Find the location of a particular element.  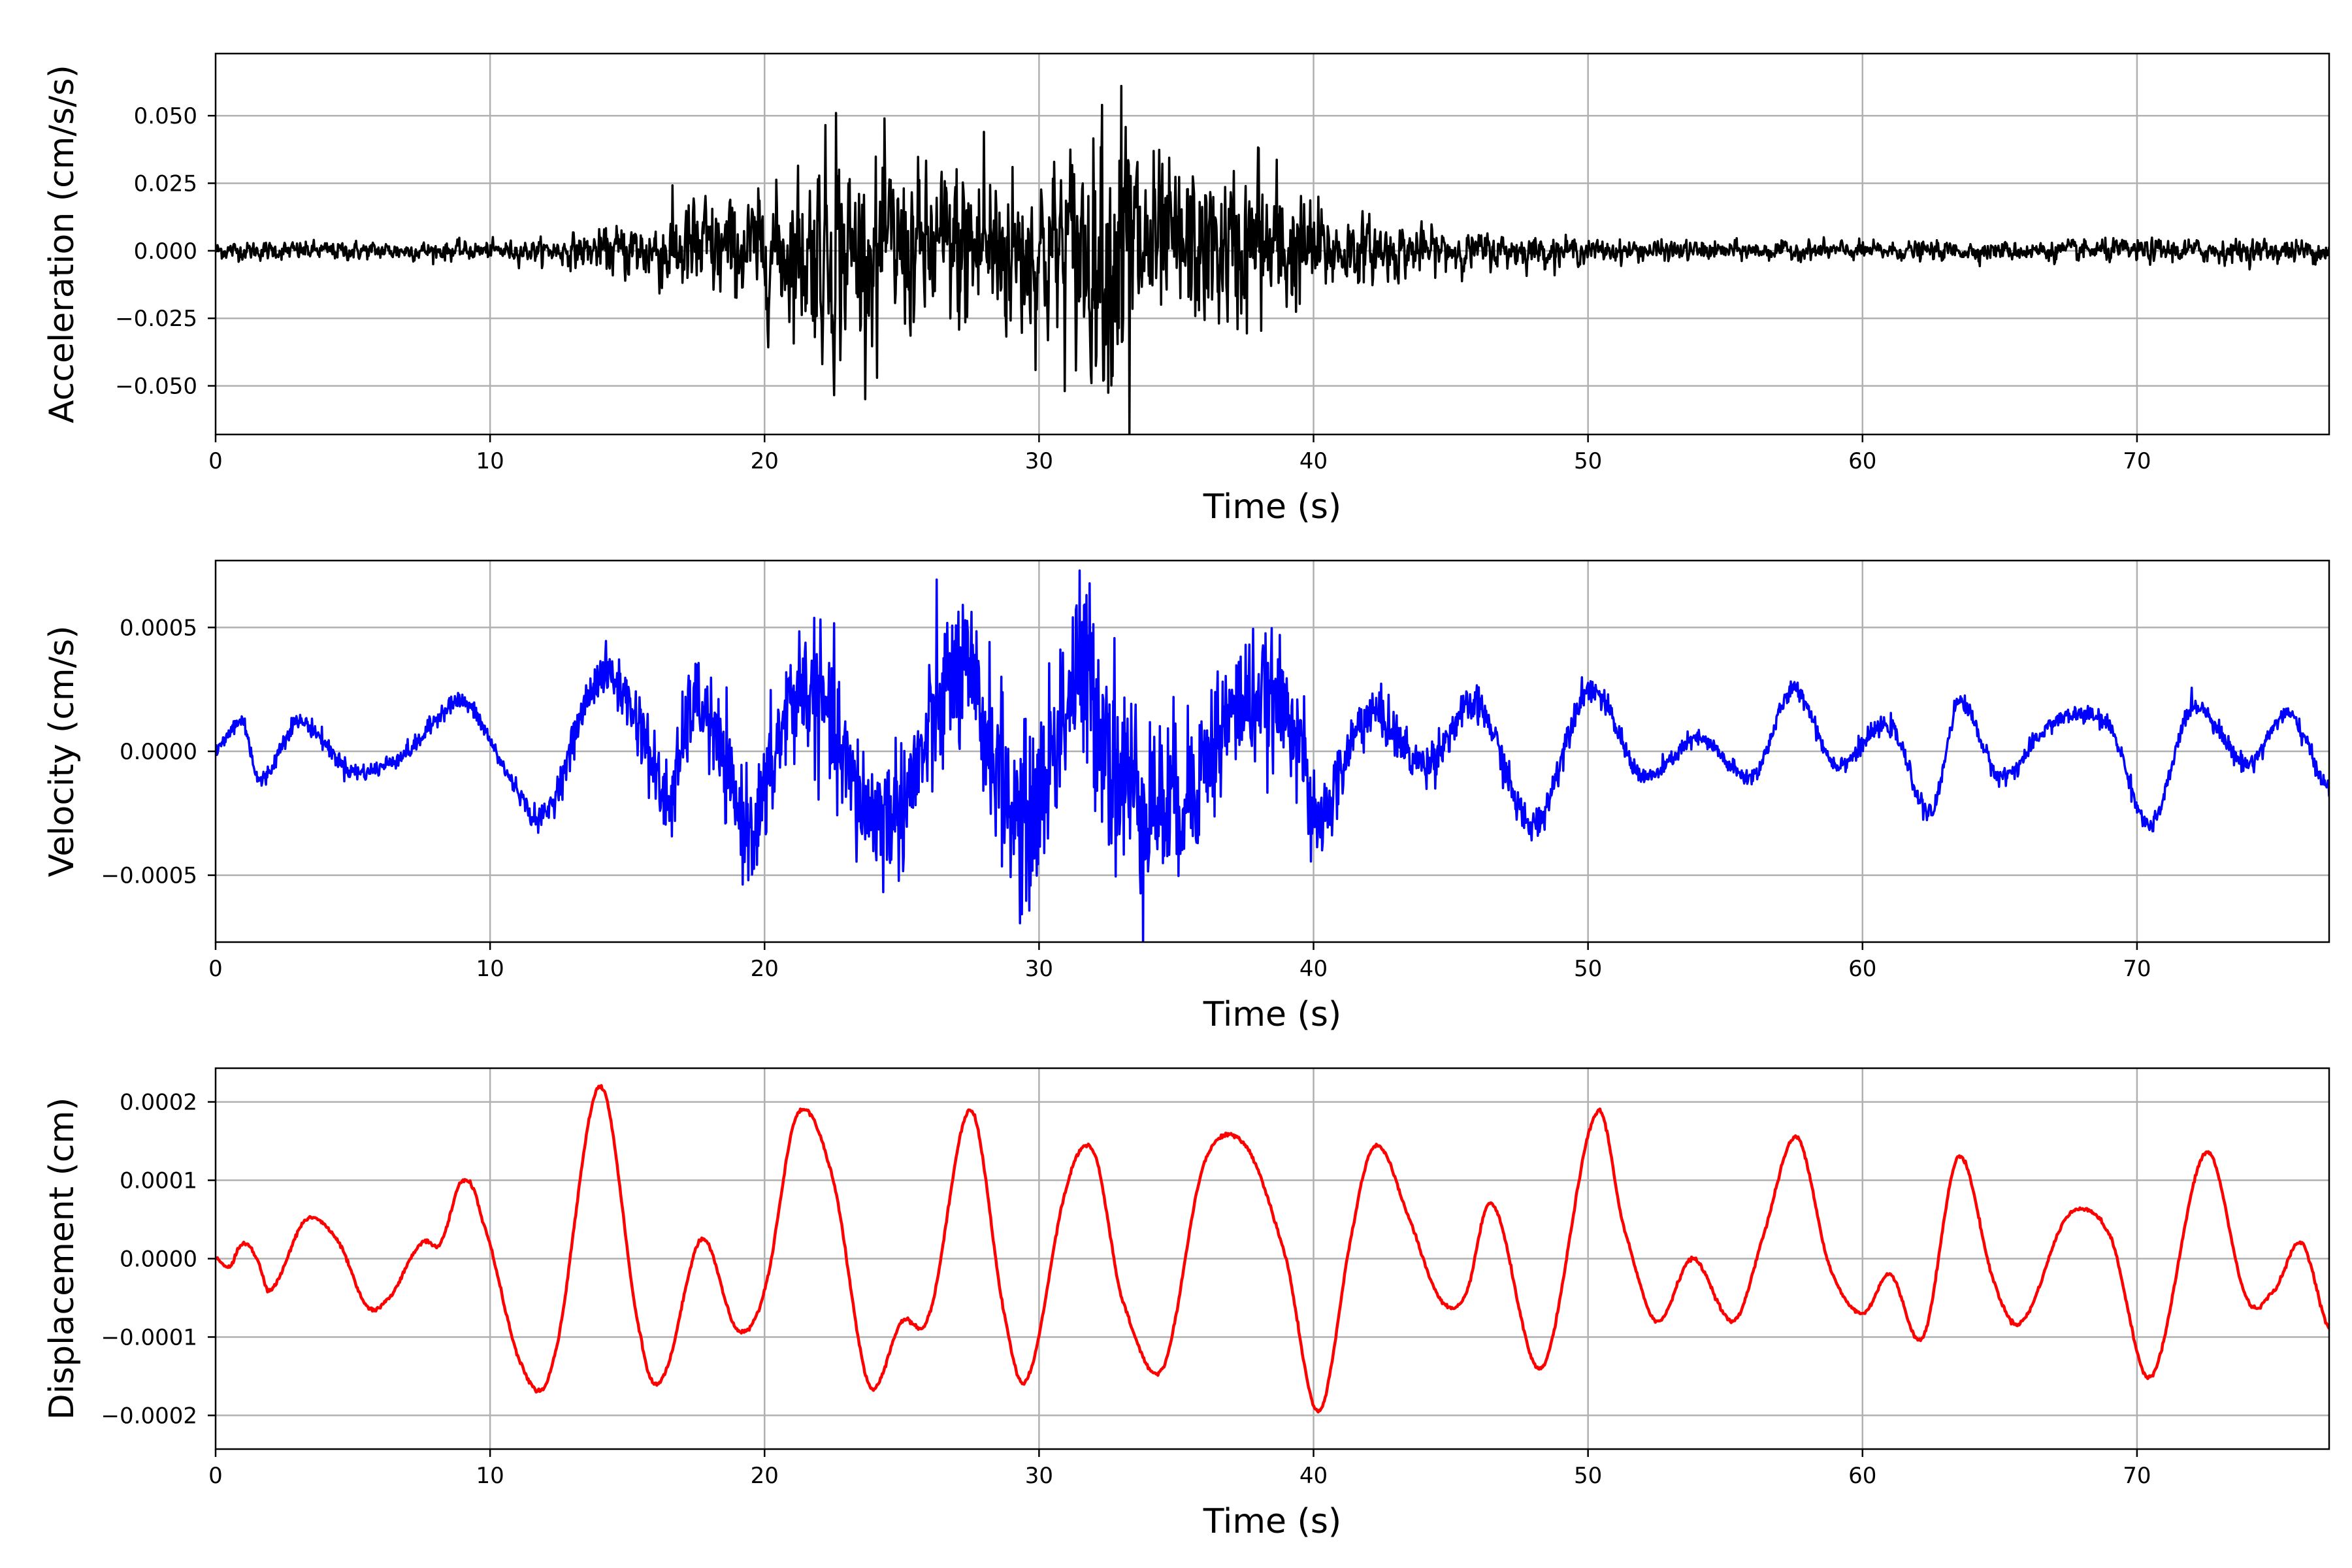

acceleration-x-tick-label: 20 is located at coordinates (765, 461).